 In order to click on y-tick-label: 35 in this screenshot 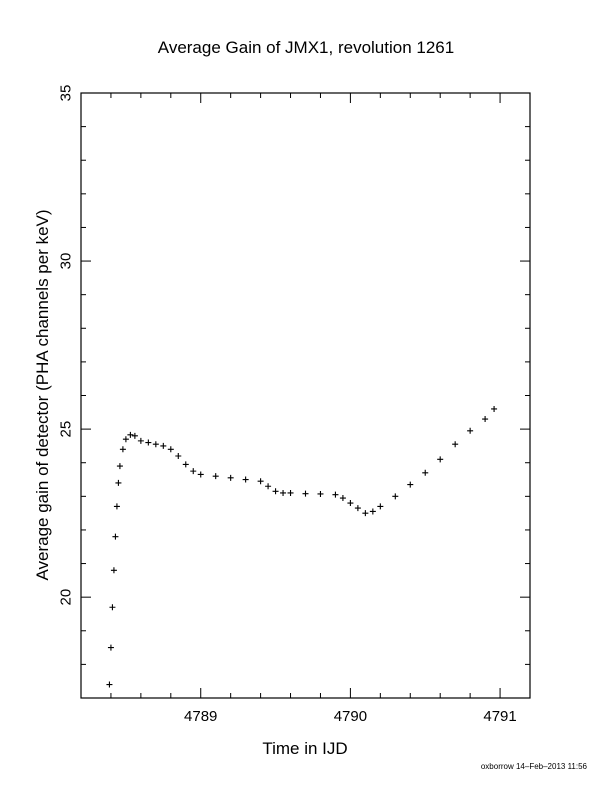, I will do `click(66, 93)`.